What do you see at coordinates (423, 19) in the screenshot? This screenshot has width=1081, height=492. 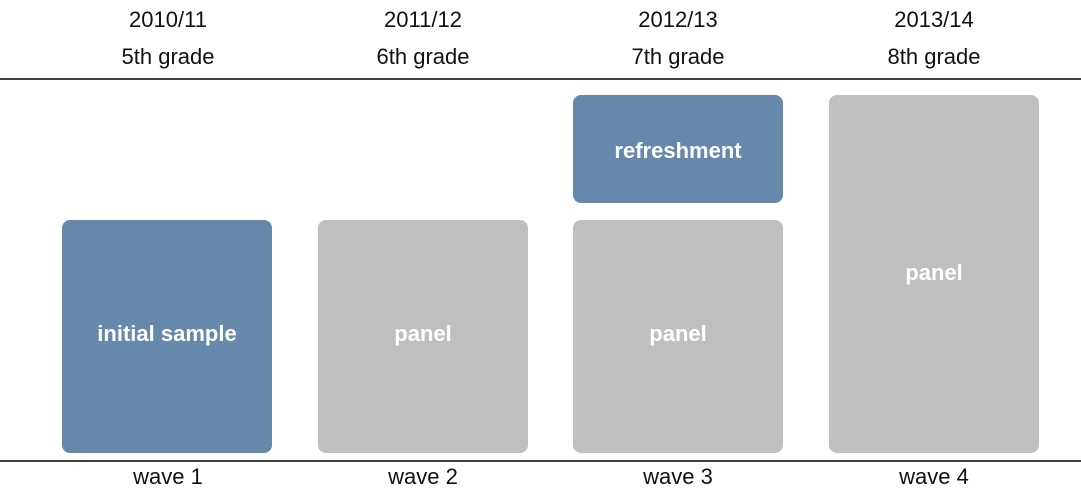 I see `year: 2011/12` at bounding box center [423, 19].